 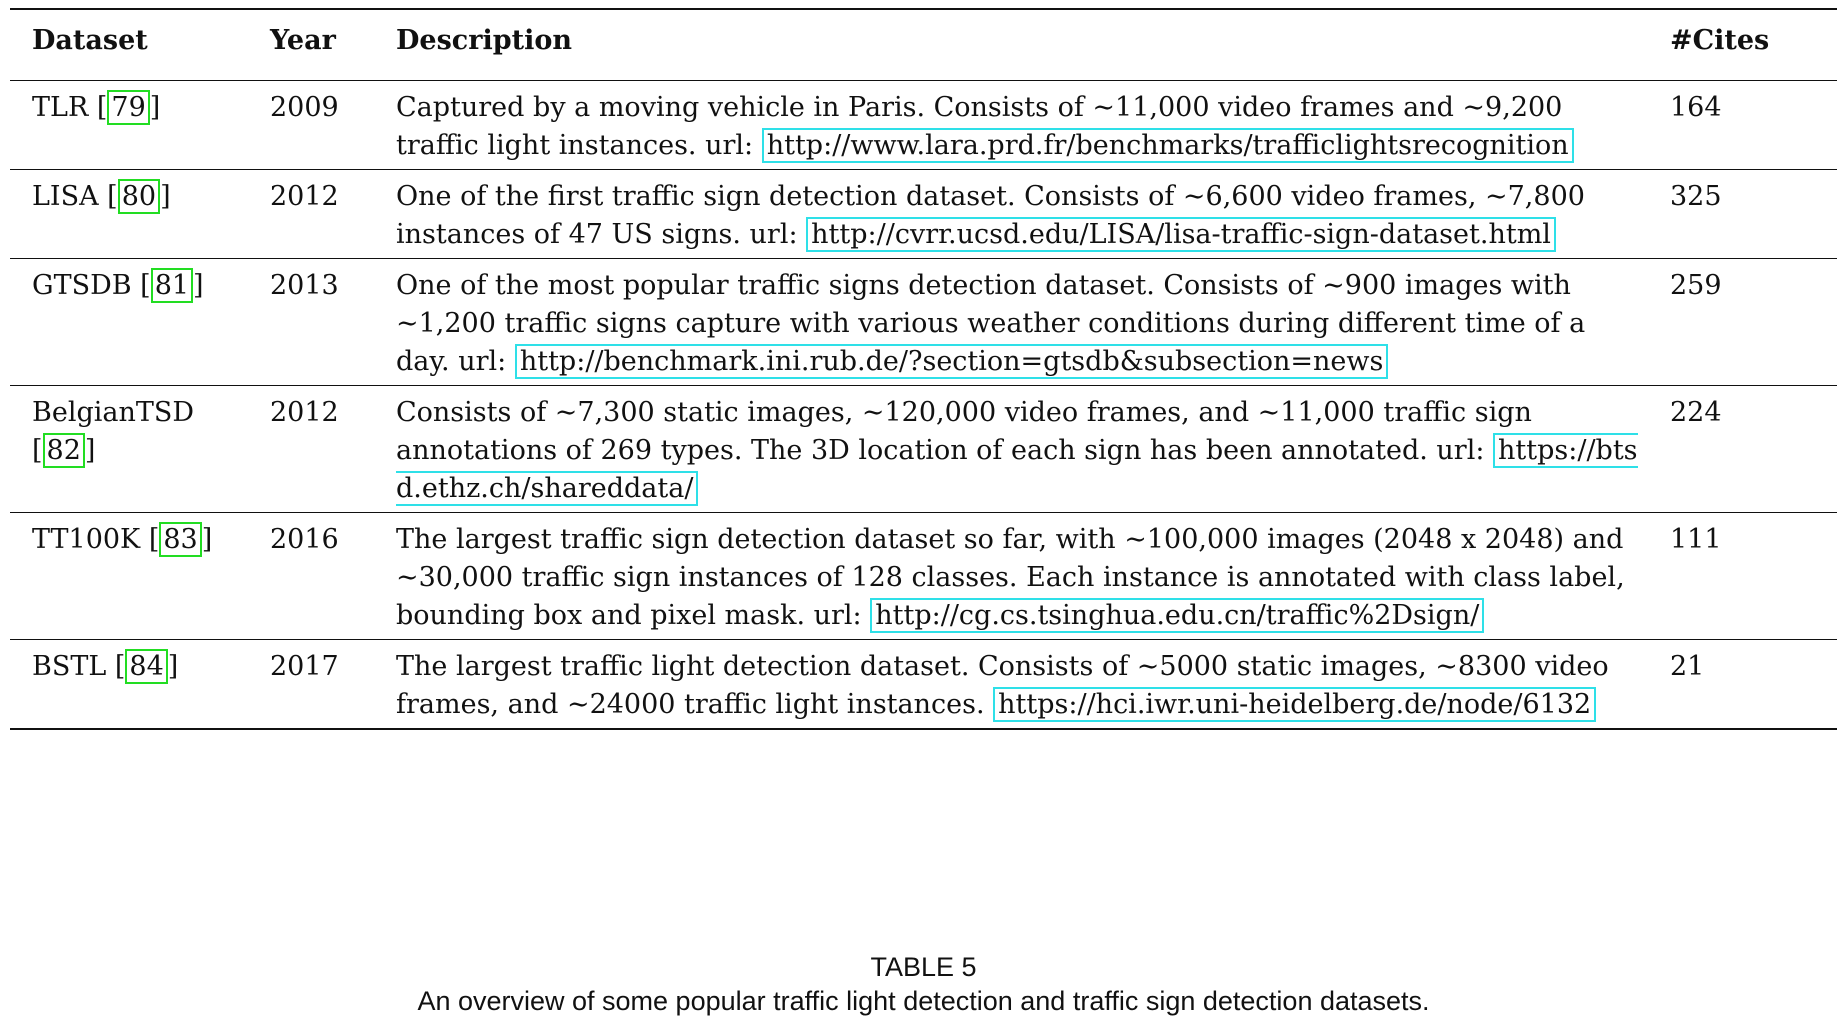 What do you see at coordinates (113, 432) in the screenshot?
I see `dataset-cell: BelgianTSD[82]` at bounding box center [113, 432].